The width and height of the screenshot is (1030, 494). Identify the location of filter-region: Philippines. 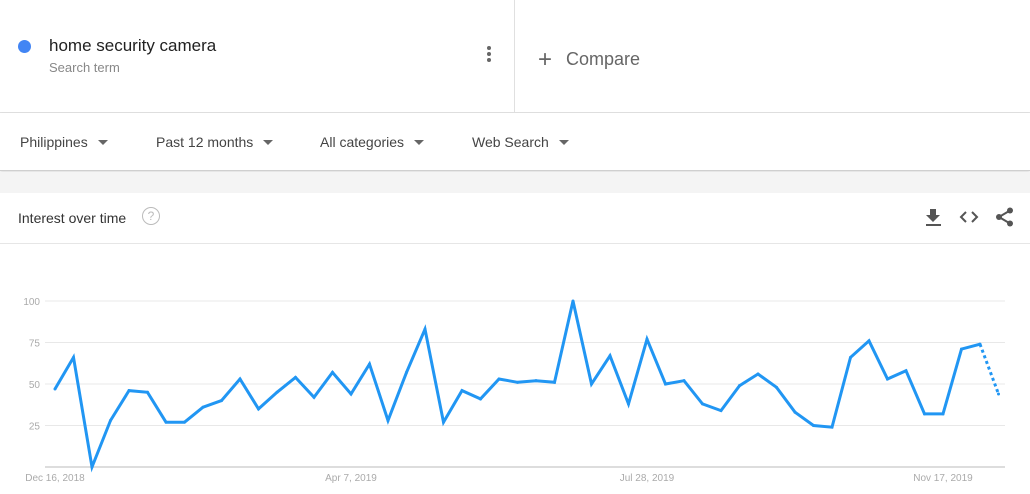
(64, 142).